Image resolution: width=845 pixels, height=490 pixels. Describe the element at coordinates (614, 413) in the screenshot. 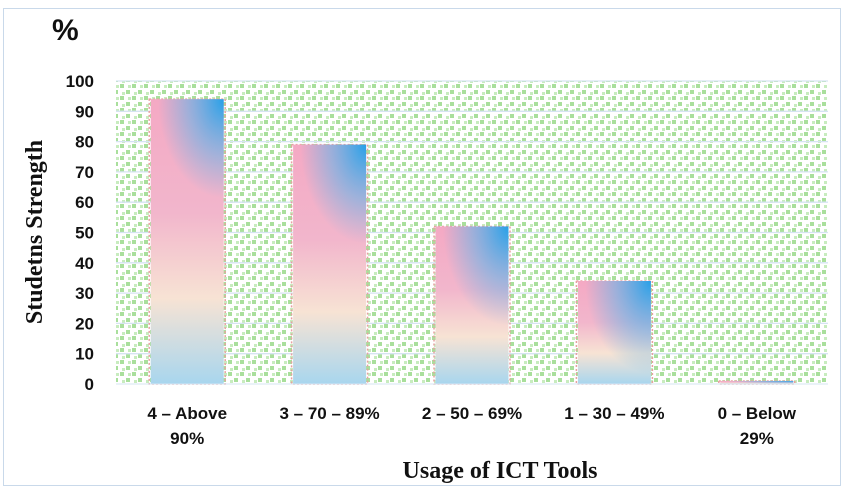

I see `x-tick-label: 1 – 30 – 49%` at that location.